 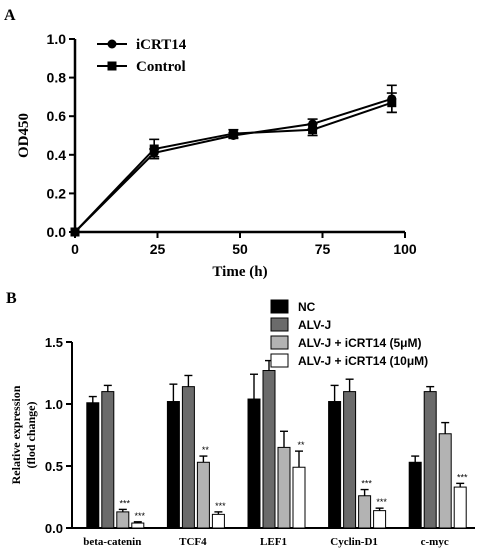 What do you see at coordinates (112, 542) in the screenshot?
I see `x-tick-label: beta-catenin` at bounding box center [112, 542].